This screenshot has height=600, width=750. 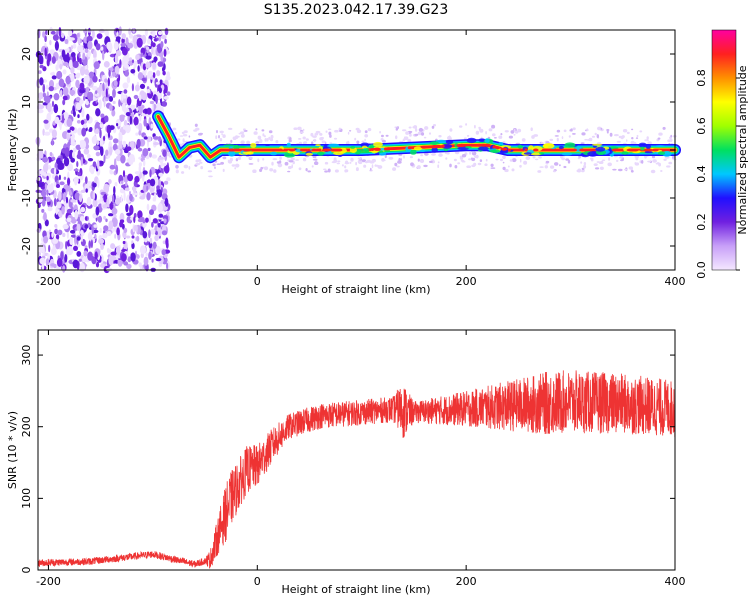 What do you see at coordinates (466, 581) in the screenshot?
I see `x-tick-label: 200` at bounding box center [466, 581].